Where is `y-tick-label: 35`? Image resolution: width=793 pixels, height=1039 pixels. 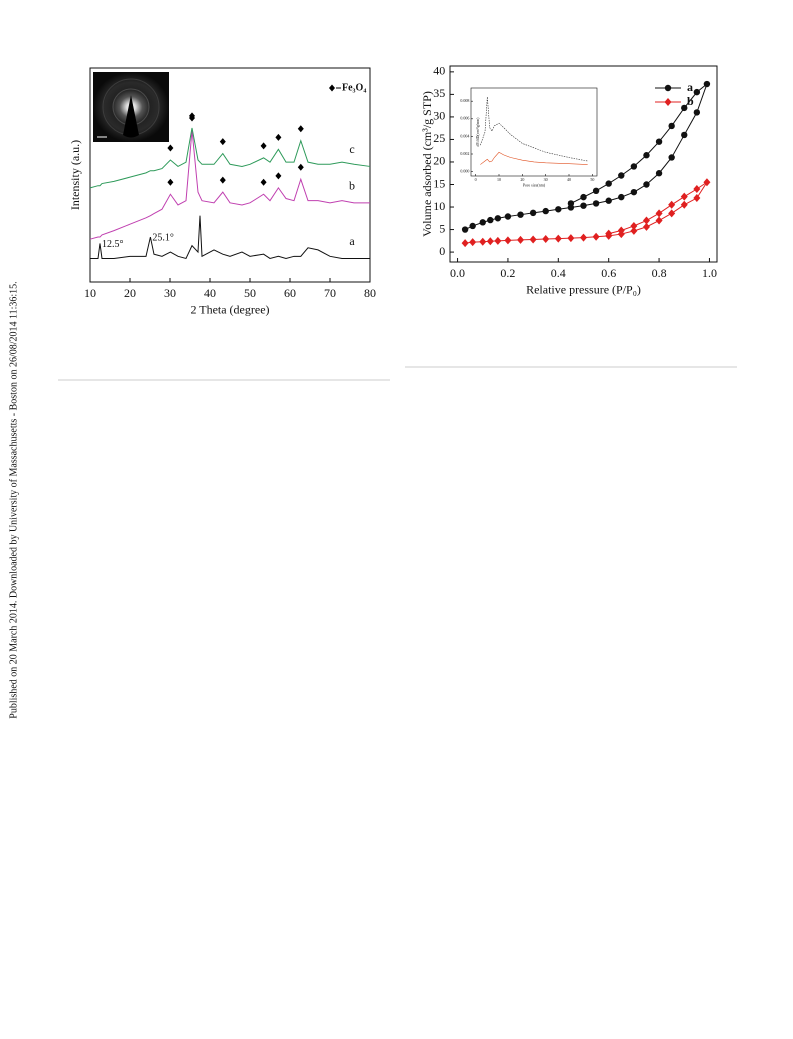
y-tick-label: 35 is located at coordinates (439, 93).